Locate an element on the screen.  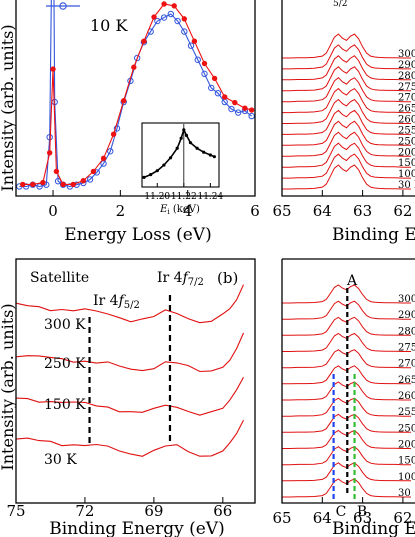
panel-b-label: (b) is located at coordinates (227, 278).